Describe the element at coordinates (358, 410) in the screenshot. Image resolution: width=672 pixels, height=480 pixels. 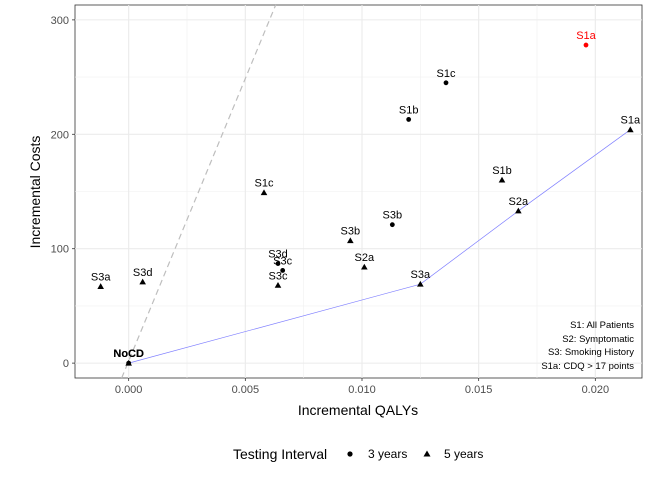
I see `x-axis-title: Incremental QALYs` at that location.